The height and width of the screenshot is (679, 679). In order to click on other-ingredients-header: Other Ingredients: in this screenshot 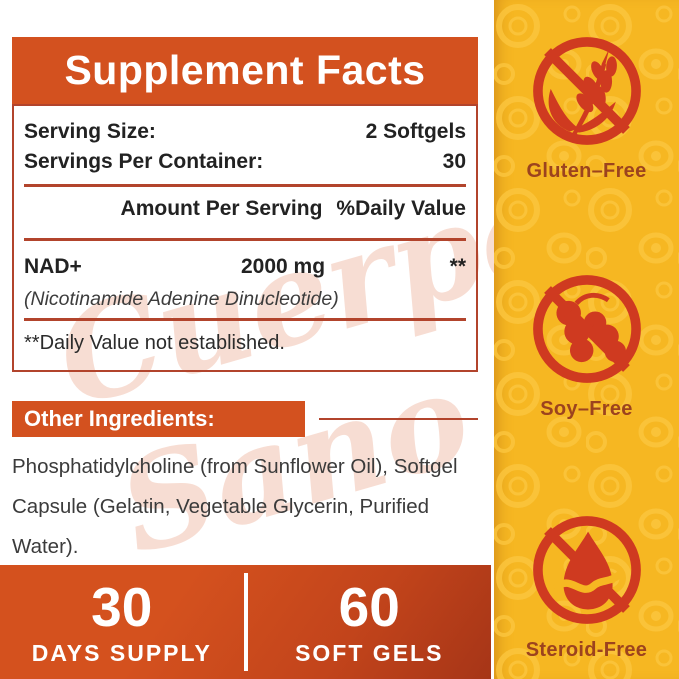, I will do `click(245, 419)`.